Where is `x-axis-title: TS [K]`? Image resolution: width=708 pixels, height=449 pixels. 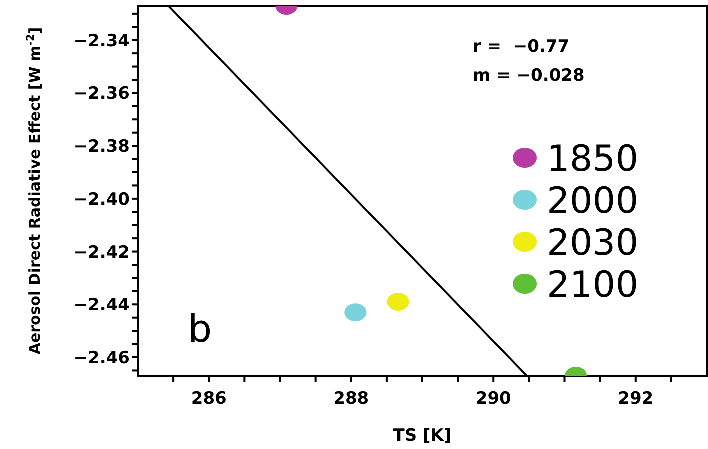 x-axis-title: TS [K] is located at coordinates (422, 436).